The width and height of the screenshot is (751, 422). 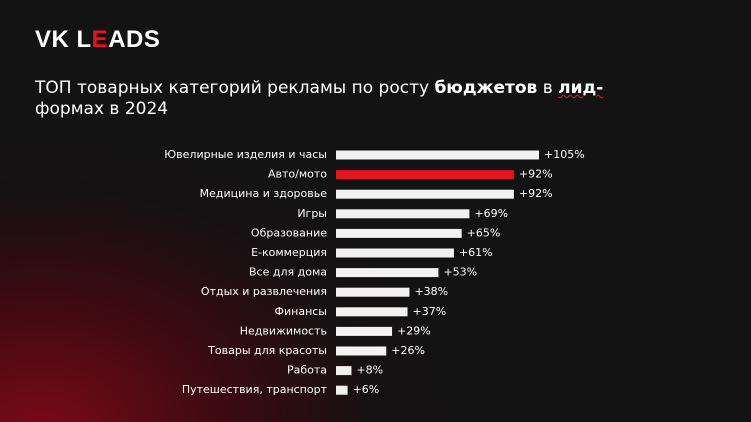 What do you see at coordinates (414, 330) in the screenshot?
I see `value-label: +29%` at bounding box center [414, 330].